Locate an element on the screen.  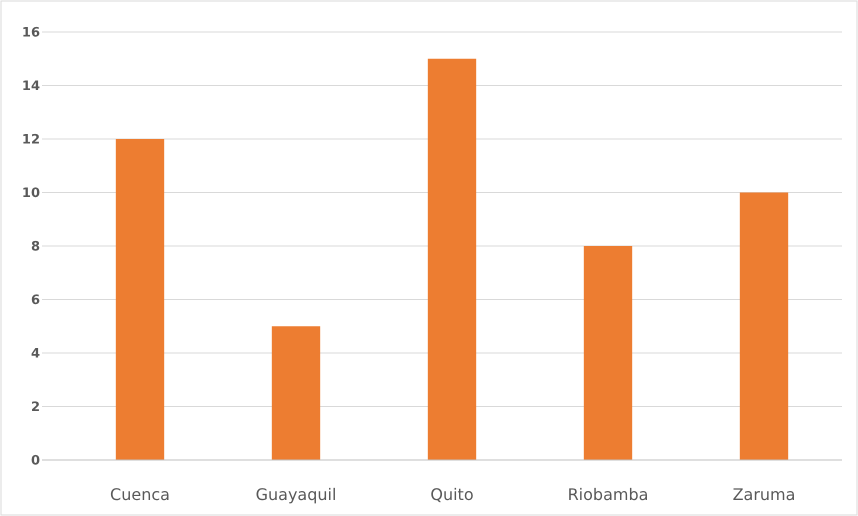
y-tick-label: 16 is located at coordinates (31, 33).